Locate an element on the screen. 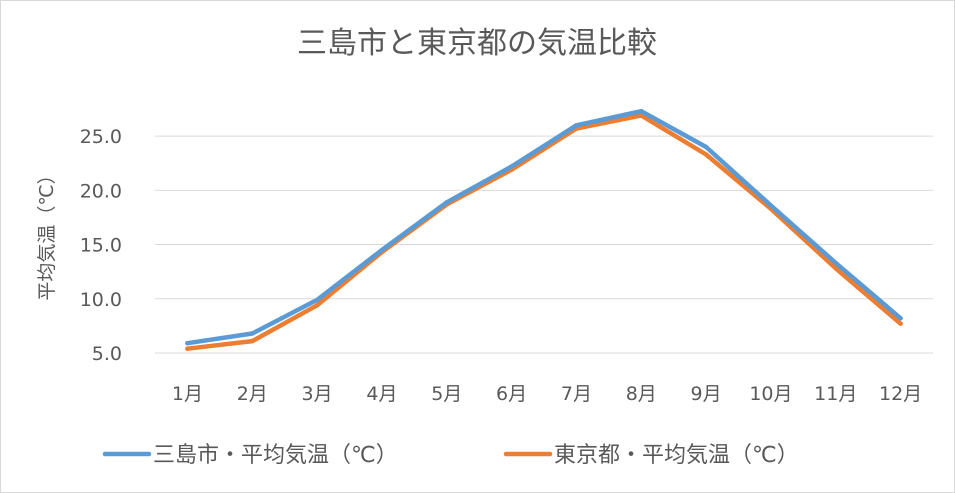 This screenshot has height=493, width=955. x-tick-label: 5月 is located at coordinates (446, 394).